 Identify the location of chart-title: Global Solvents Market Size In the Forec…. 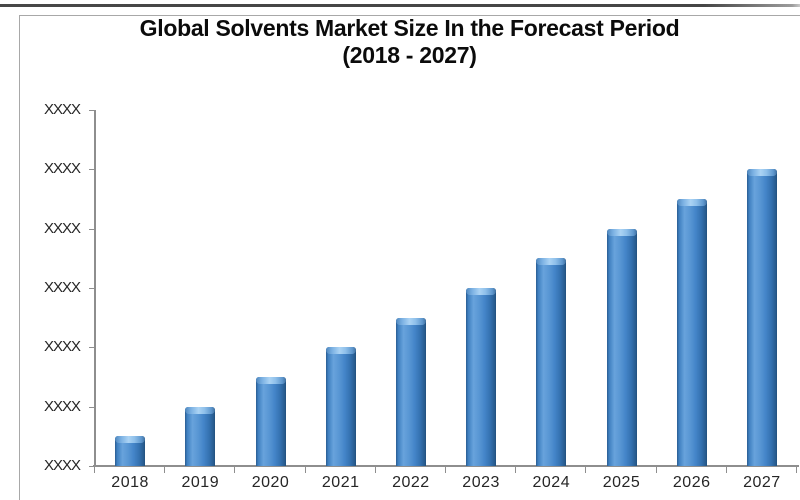
(409, 42).